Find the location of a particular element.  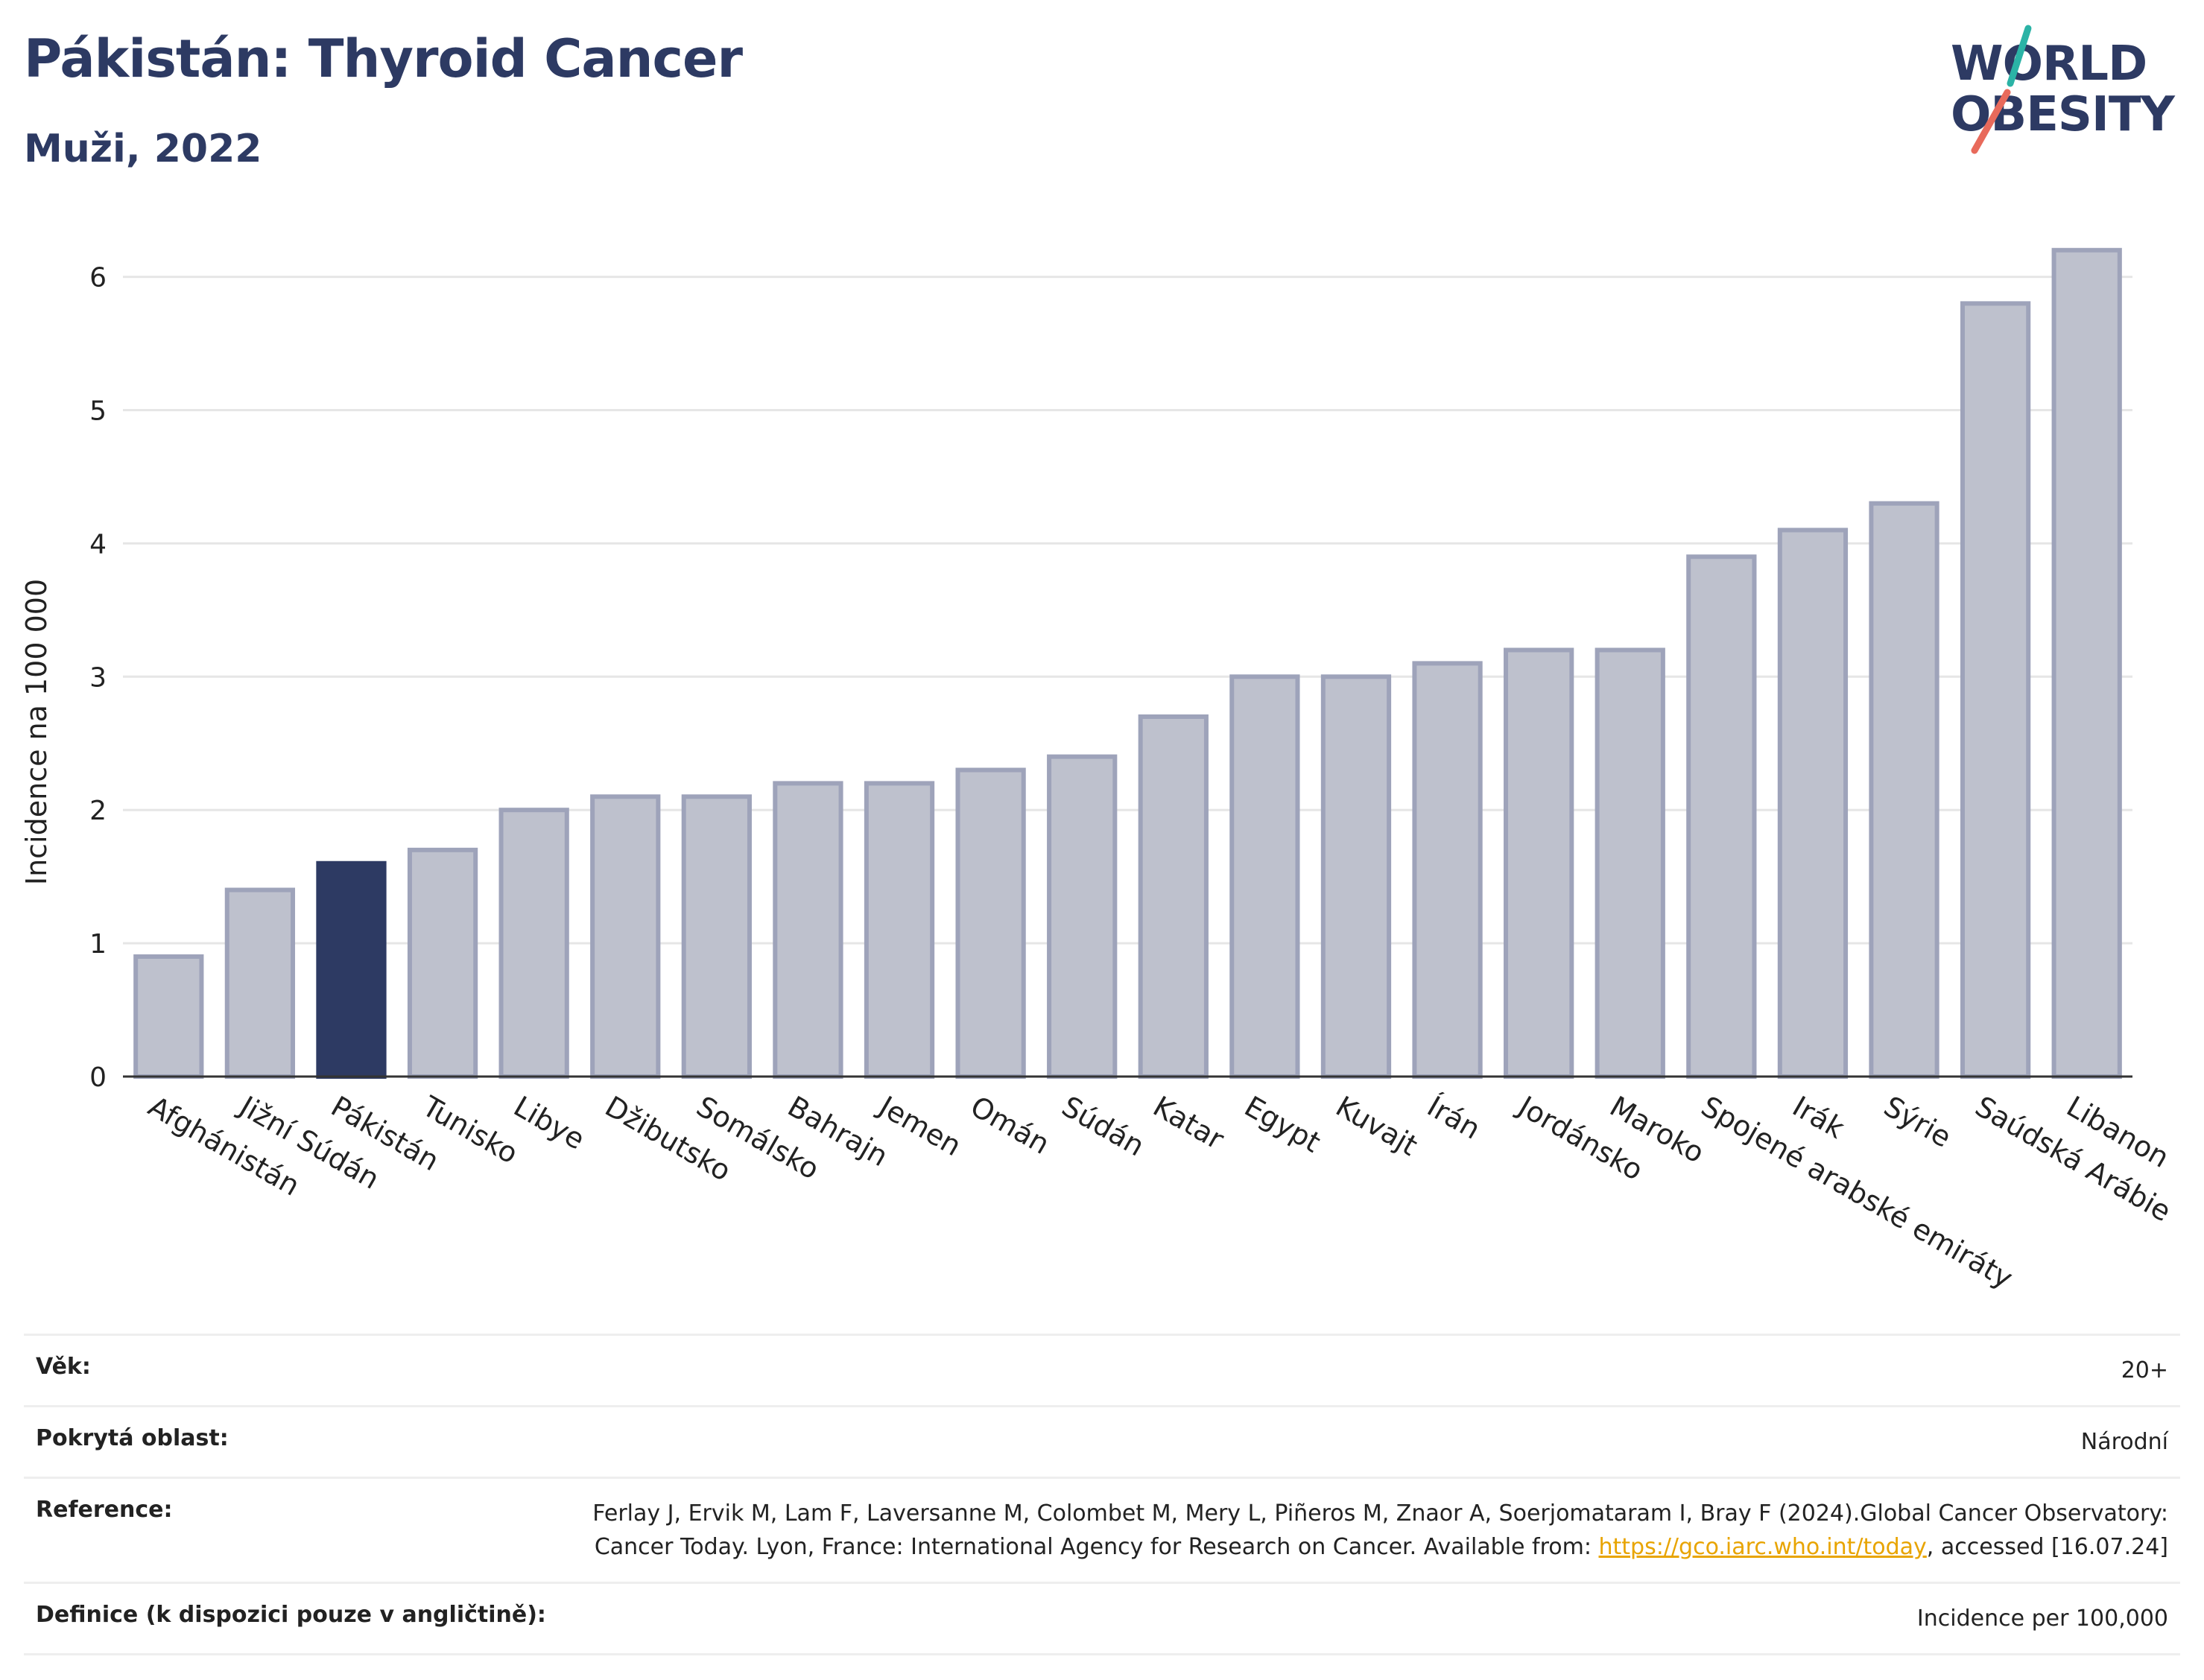

logo-slash-icon is located at coordinates (2001, 89).